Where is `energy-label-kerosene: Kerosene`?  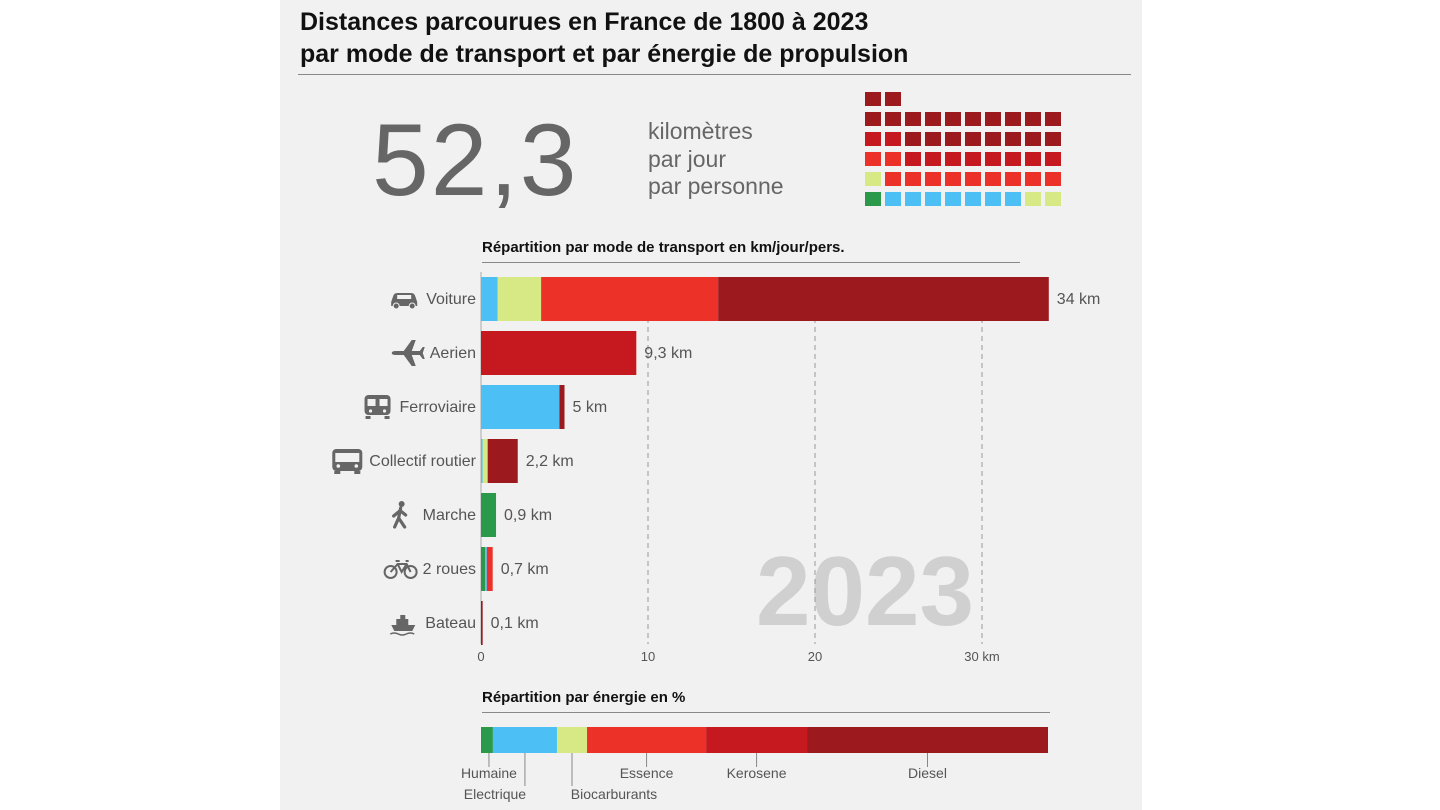
energy-label-kerosene: Kerosene is located at coordinates (757, 773).